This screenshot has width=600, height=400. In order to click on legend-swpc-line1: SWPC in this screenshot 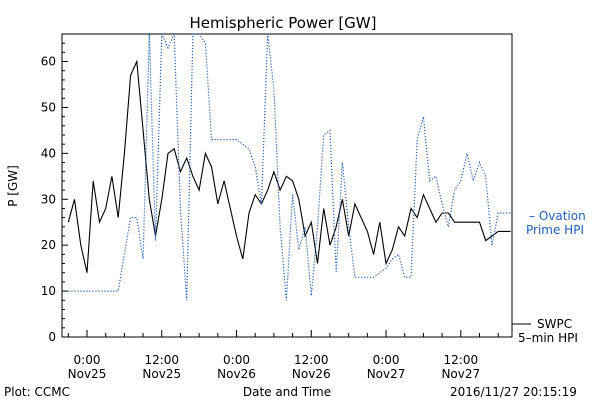, I will do `click(554, 324)`.